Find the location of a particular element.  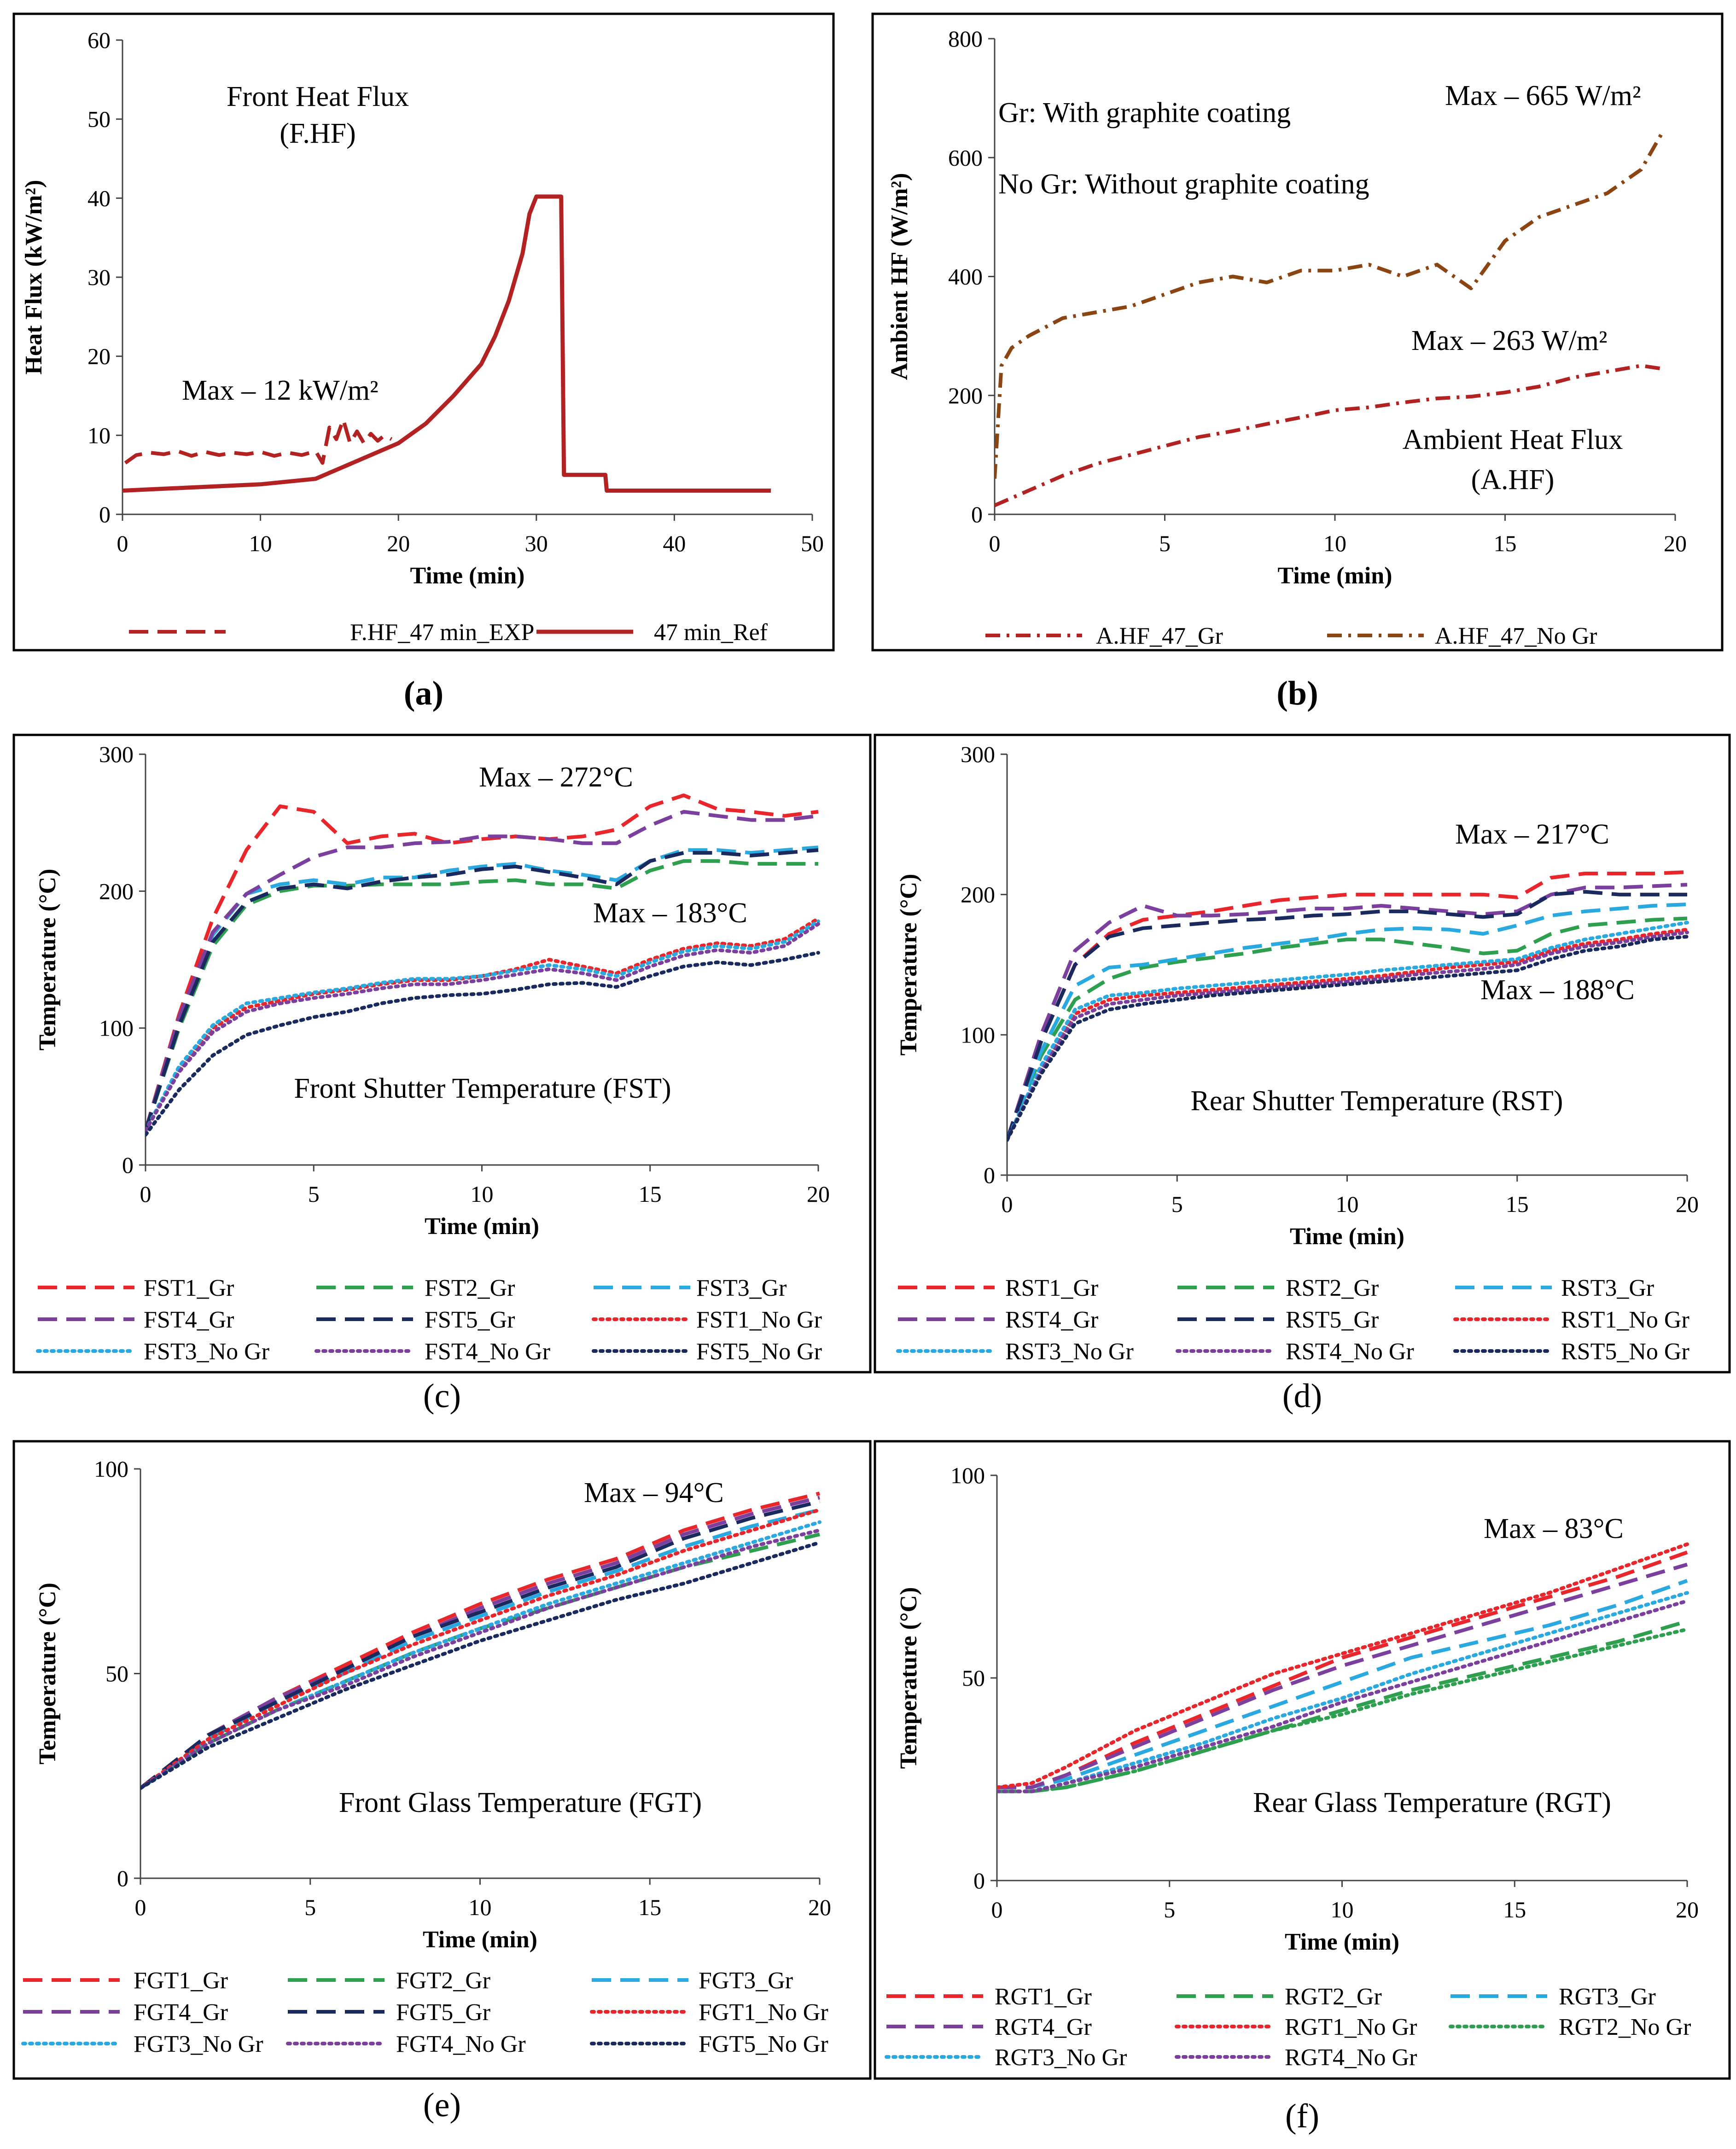

series-line-a-hf-47-no-gr is located at coordinates (1329, 306).